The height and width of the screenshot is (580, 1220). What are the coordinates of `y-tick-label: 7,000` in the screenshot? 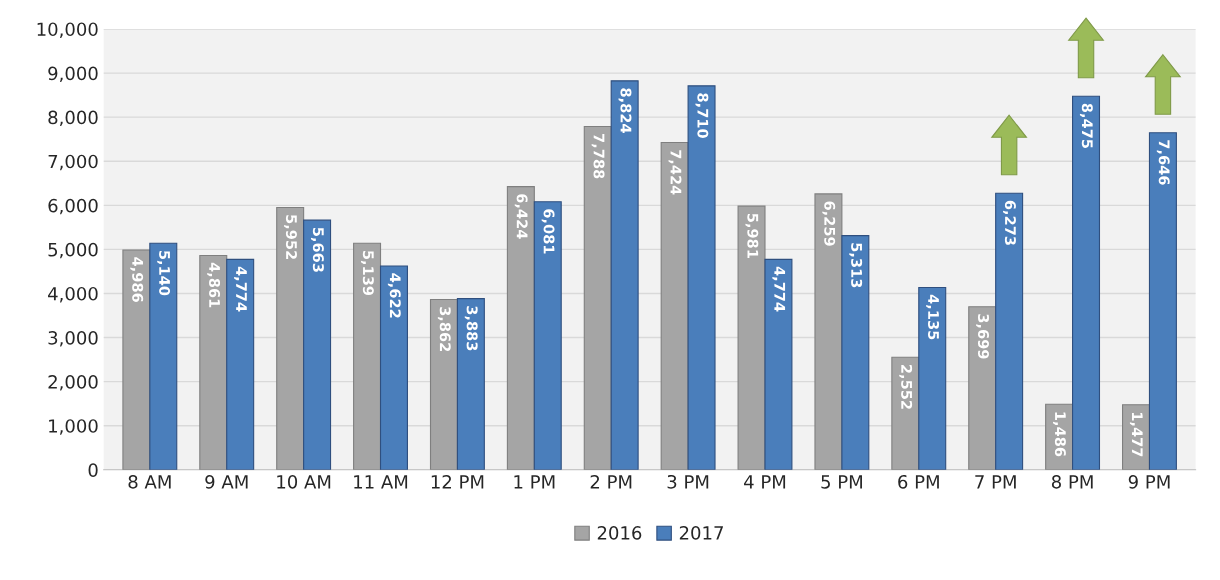 It's located at (73, 162).